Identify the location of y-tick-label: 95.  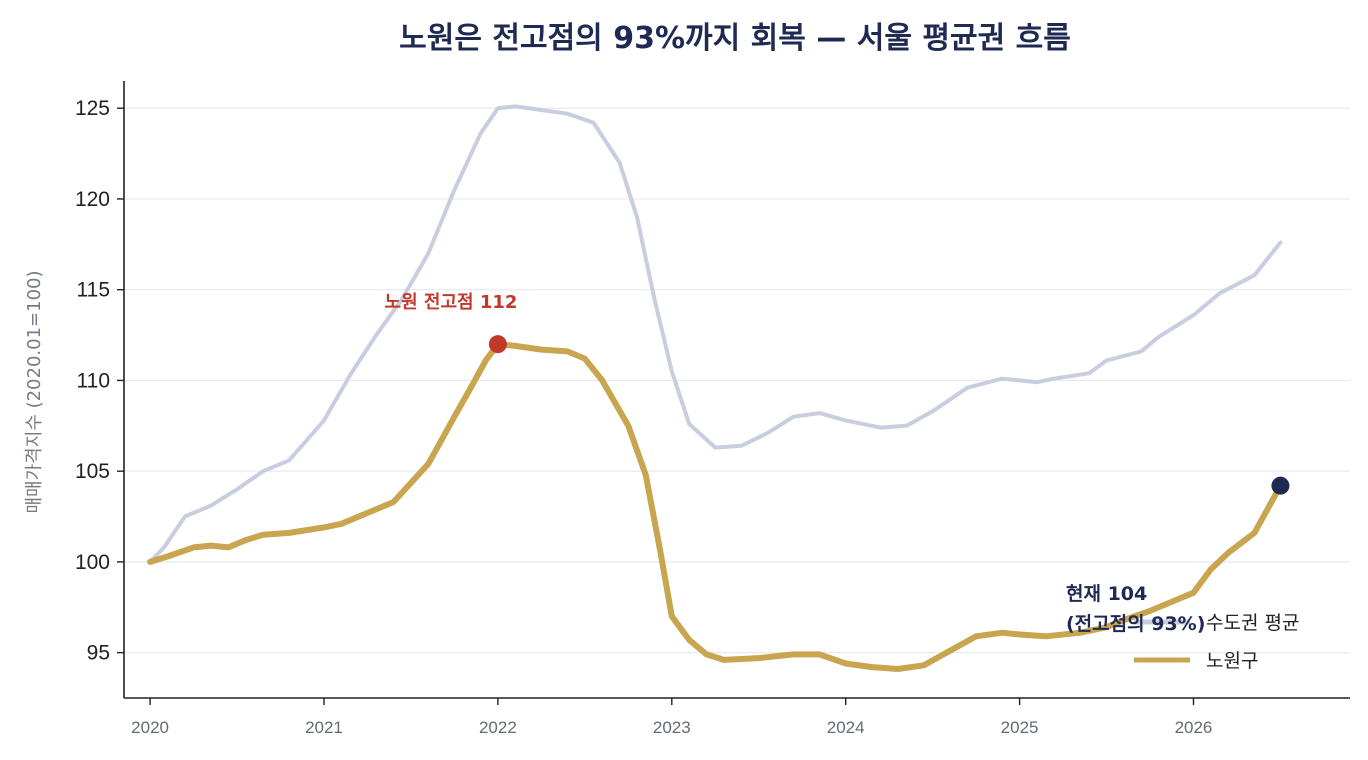
(98, 653).